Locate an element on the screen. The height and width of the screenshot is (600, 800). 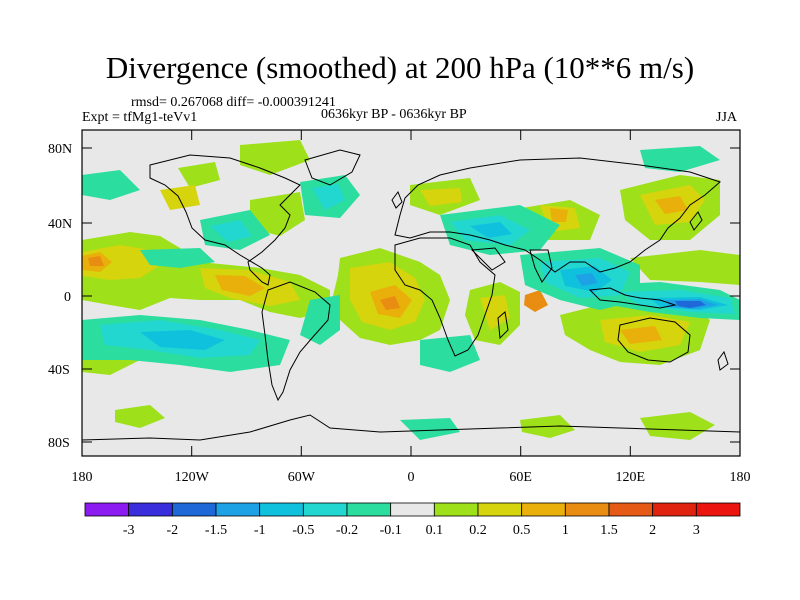
lon-label-180w: 180 is located at coordinates (82, 477).